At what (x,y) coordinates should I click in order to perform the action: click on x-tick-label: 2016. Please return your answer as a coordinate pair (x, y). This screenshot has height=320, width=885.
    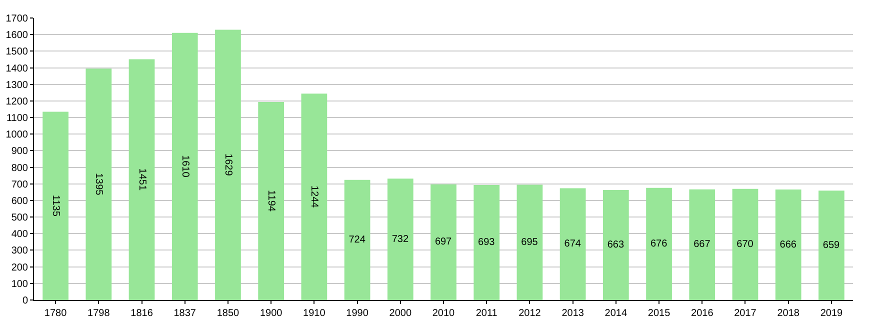
    Looking at the image, I should click on (702, 313).